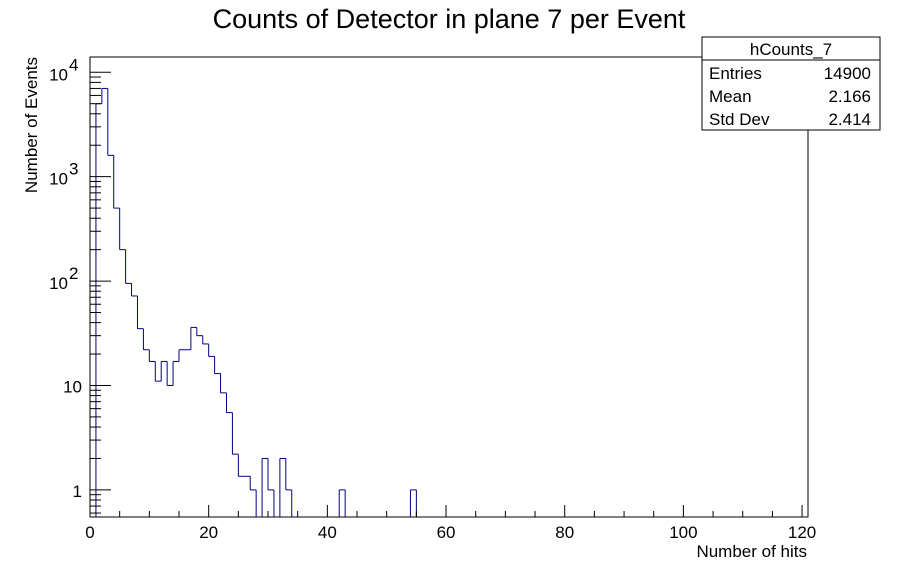 The height and width of the screenshot is (576, 898). Describe the element at coordinates (683, 532) in the screenshot. I see `x-tick-label: 100` at that location.